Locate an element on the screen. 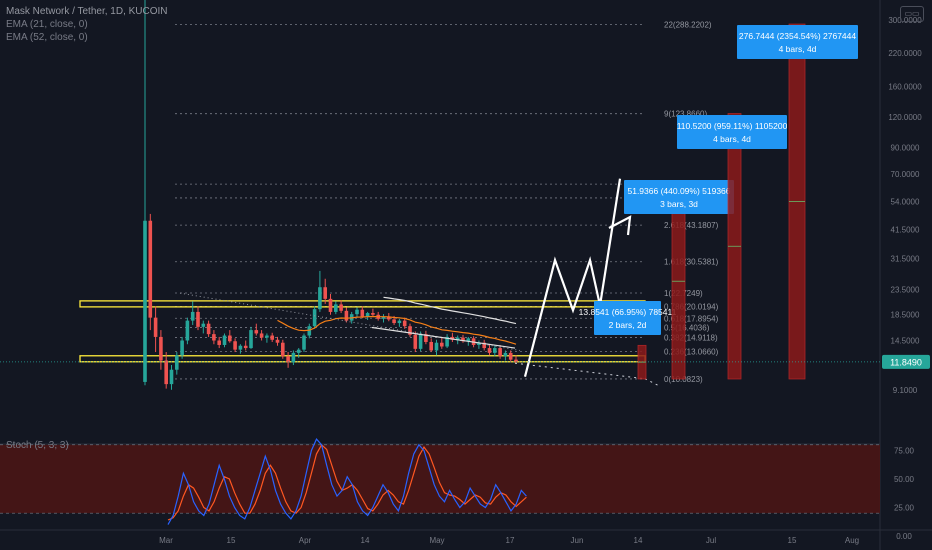  ema-slow-line is located at coordinates (450, 310).